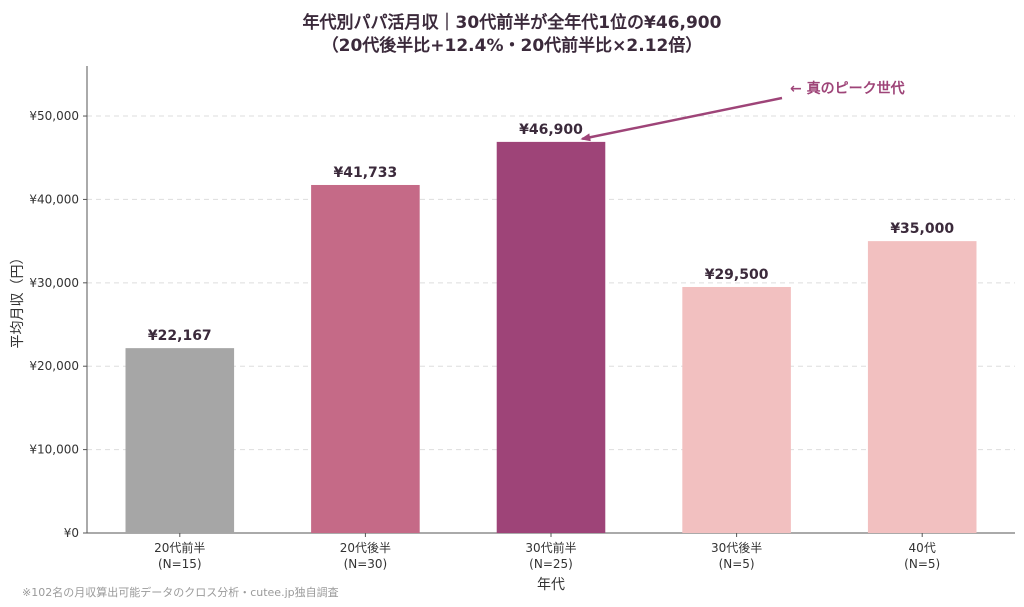  Describe the element at coordinates (54, 283) in the screenshot. I see `y-tick-label: ¥30,000` at that location.